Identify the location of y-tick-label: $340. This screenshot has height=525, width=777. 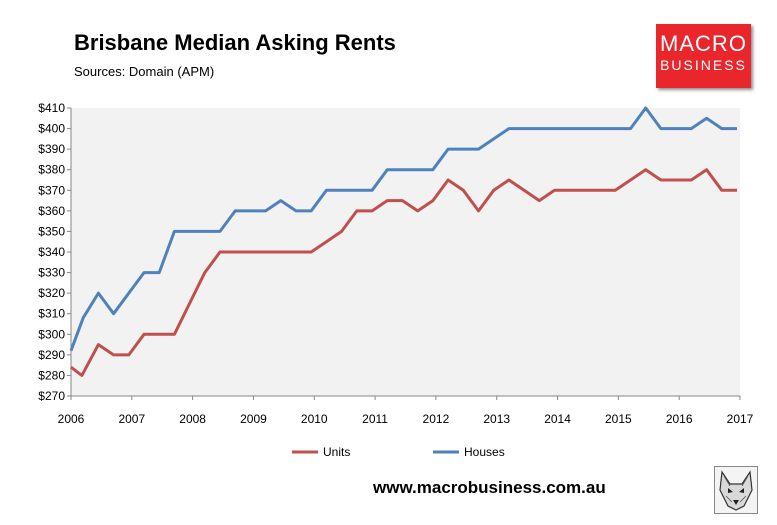
(51, 252).